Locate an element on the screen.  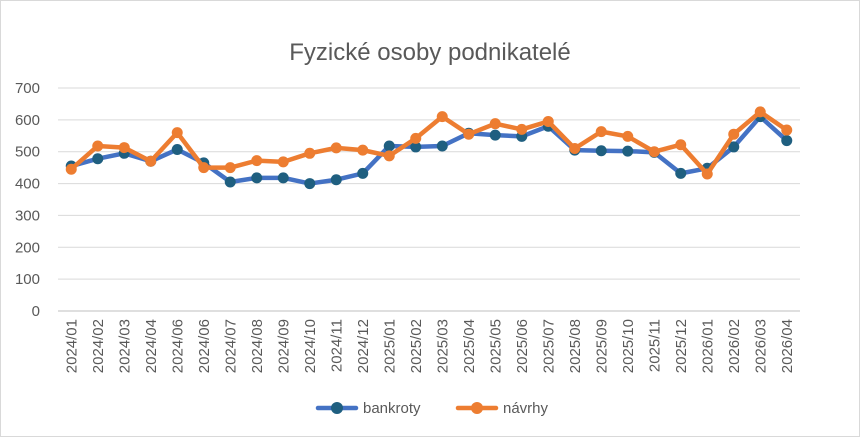
x-tick-label: 2024/04 is located at coordinates (151, 346).